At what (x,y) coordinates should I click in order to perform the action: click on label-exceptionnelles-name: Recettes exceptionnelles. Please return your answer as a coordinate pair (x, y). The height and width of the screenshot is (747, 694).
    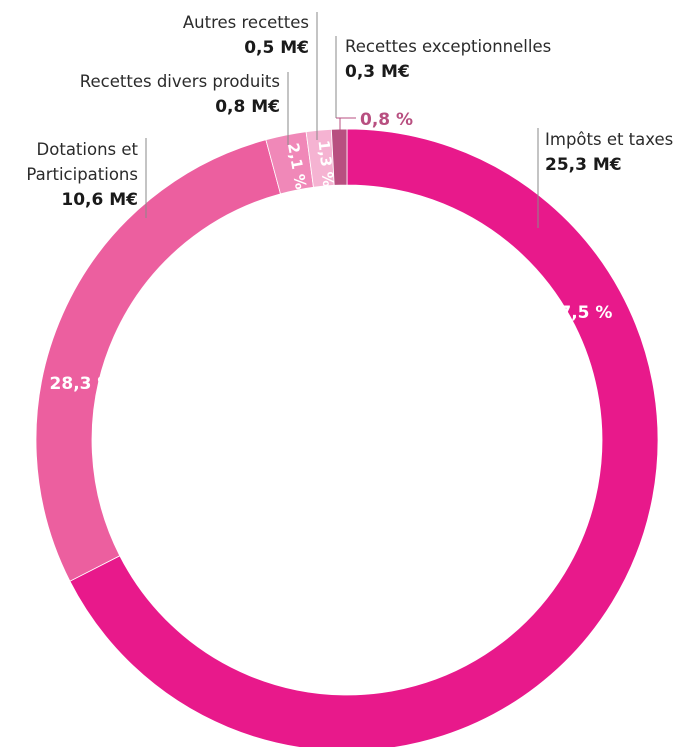
    Looking at the image, I should click on (448, 46).